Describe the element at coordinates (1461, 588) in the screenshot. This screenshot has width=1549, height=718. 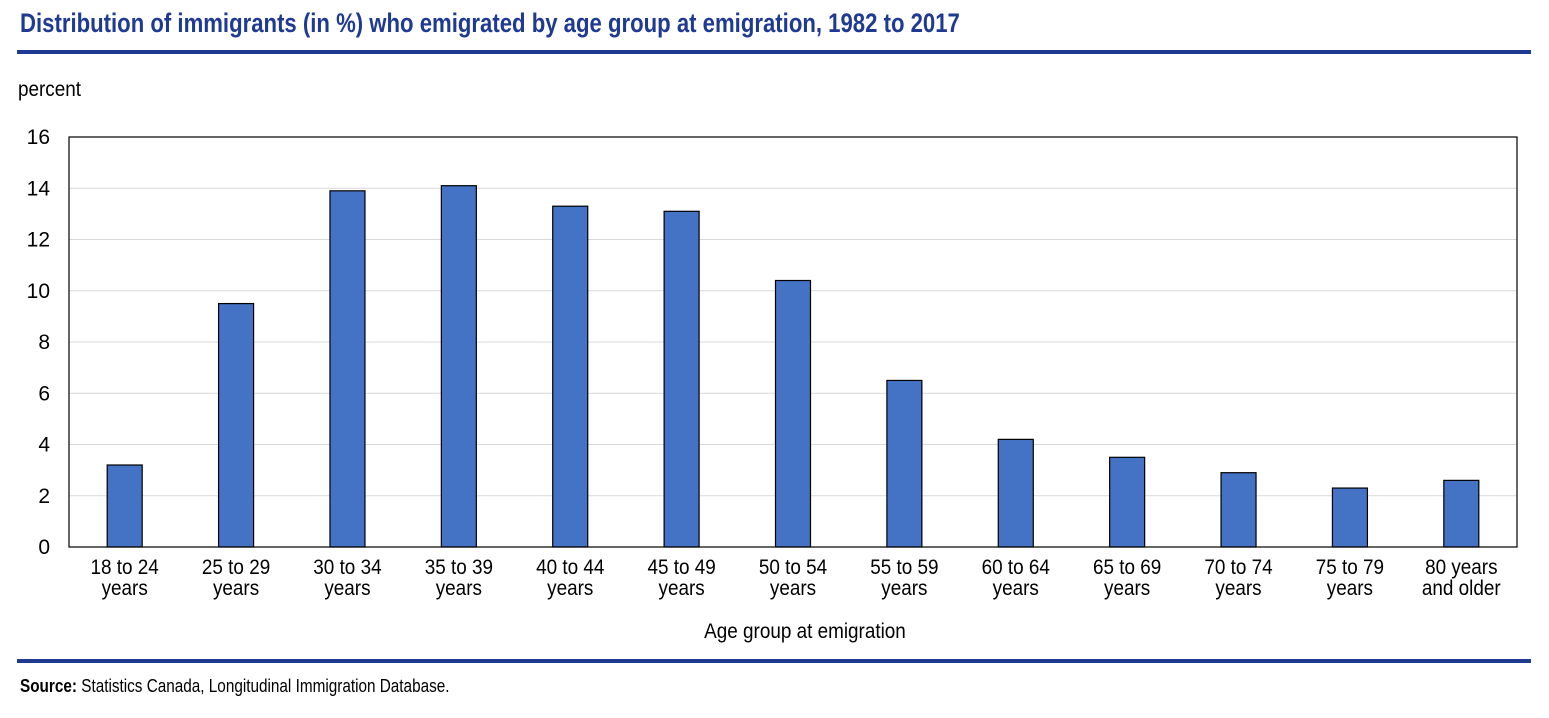
I see `x-tick-label-line: and older` at that location.